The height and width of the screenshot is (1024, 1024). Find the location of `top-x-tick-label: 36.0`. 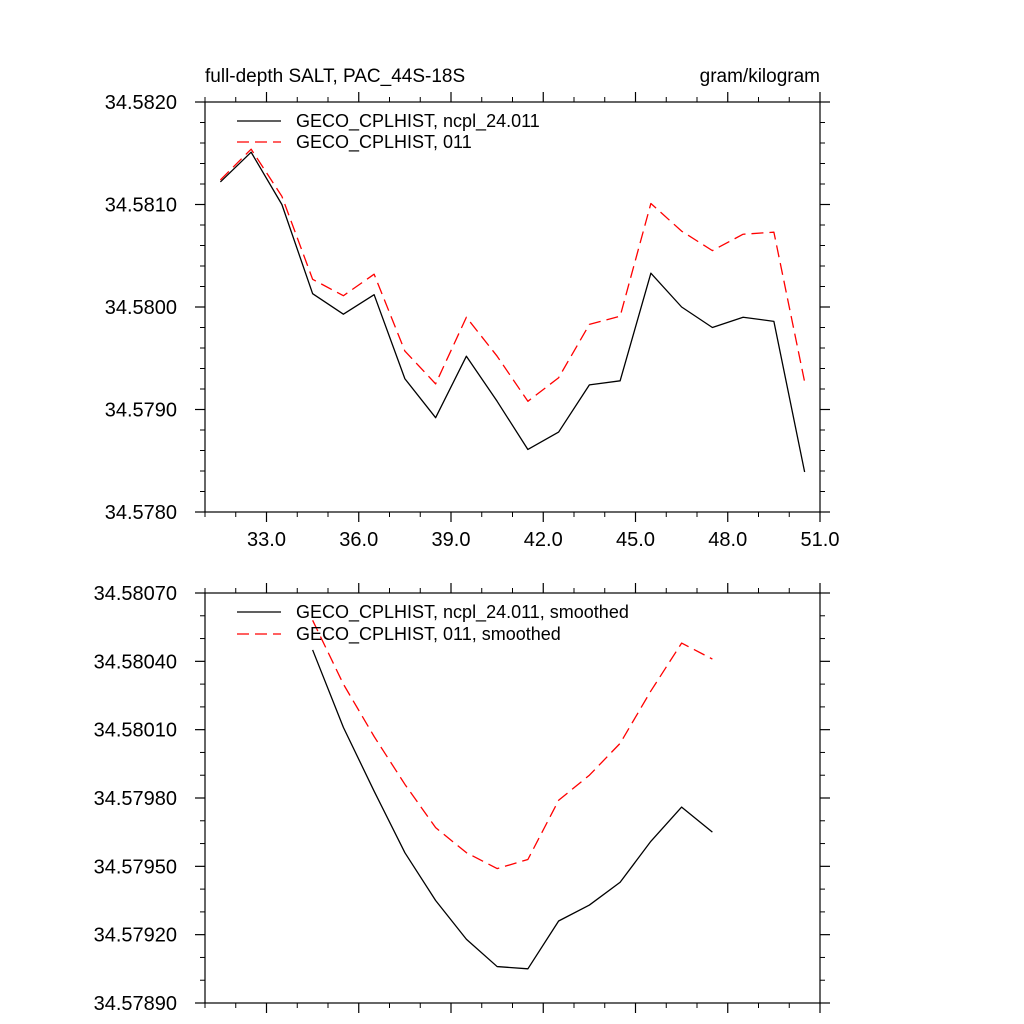

top-x-tick-label: 36.0 is located at coordinates (358, 540).